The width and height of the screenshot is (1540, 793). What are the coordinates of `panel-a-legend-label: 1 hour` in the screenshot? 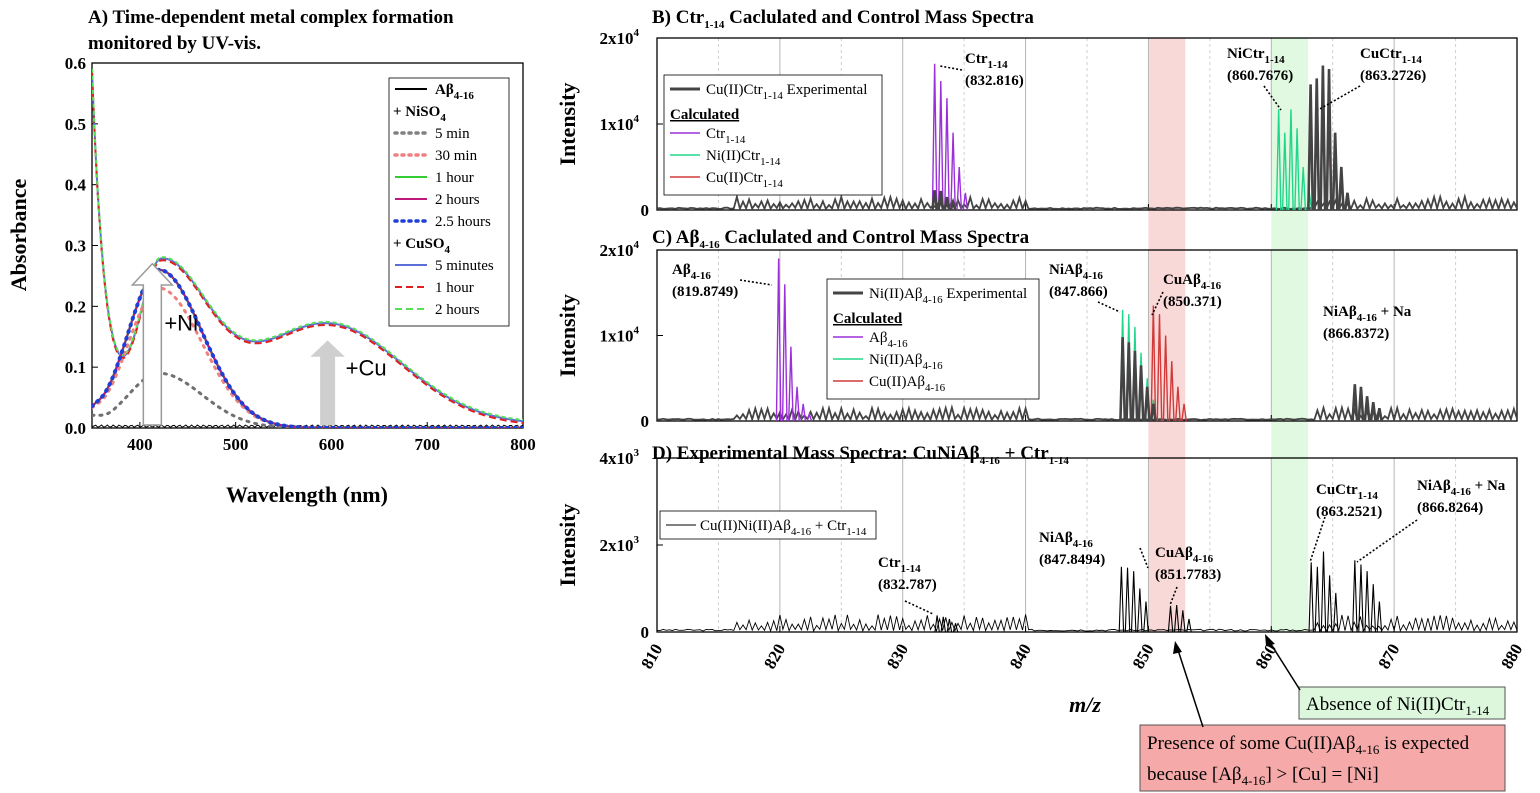 It's located at (454, 288).